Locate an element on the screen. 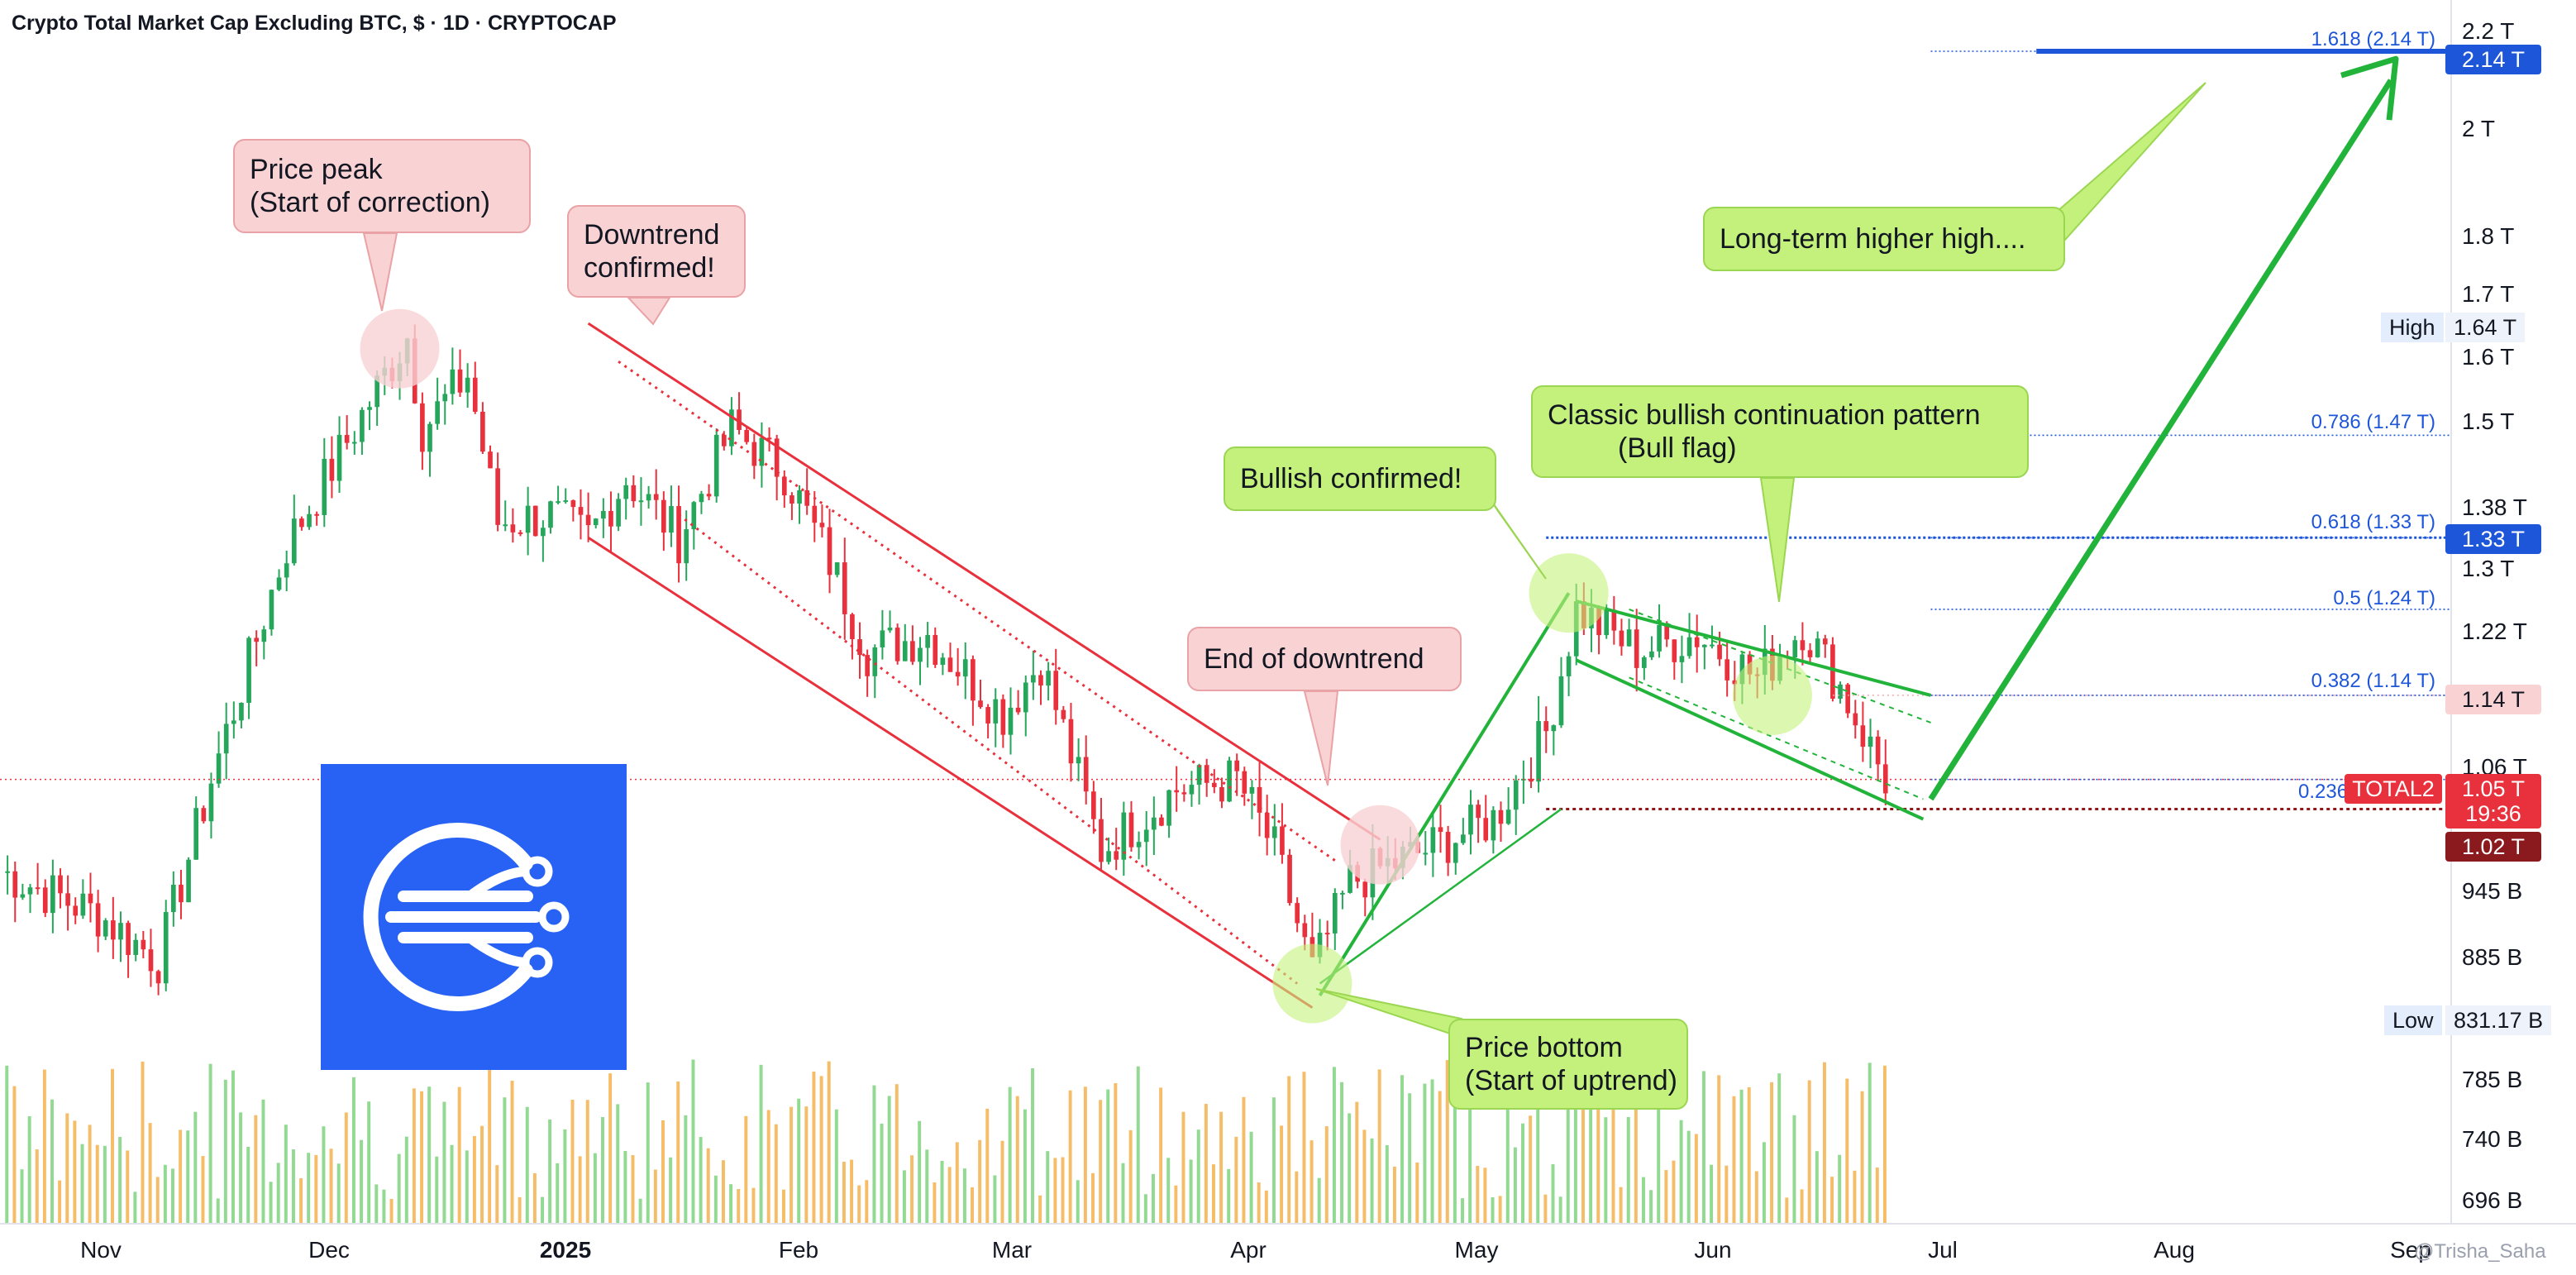  time-label-jul: Jul is located at coordinates (1943, 1250).